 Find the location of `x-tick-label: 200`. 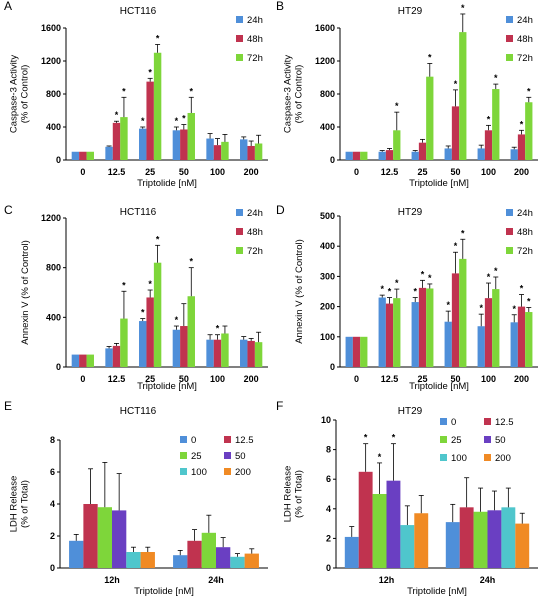

x-tick-label: 200 is located at coordinates (521, 172).